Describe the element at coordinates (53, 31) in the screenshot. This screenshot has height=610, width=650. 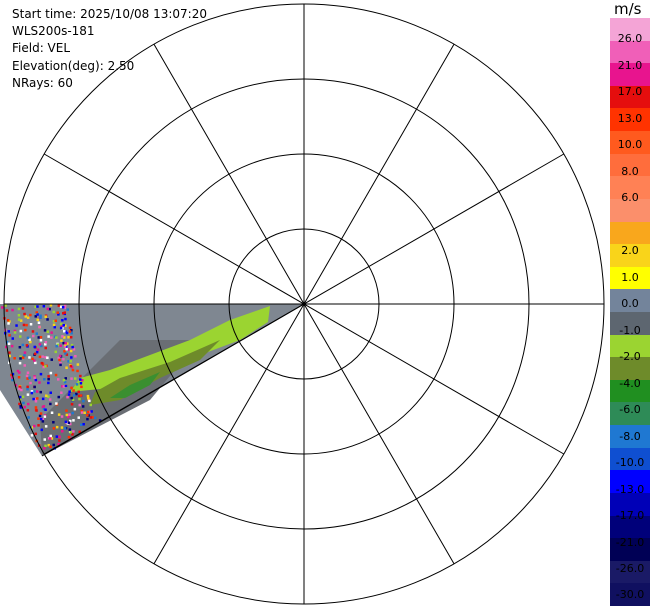
I see `instrument-text: WLS200s-181` at that location.